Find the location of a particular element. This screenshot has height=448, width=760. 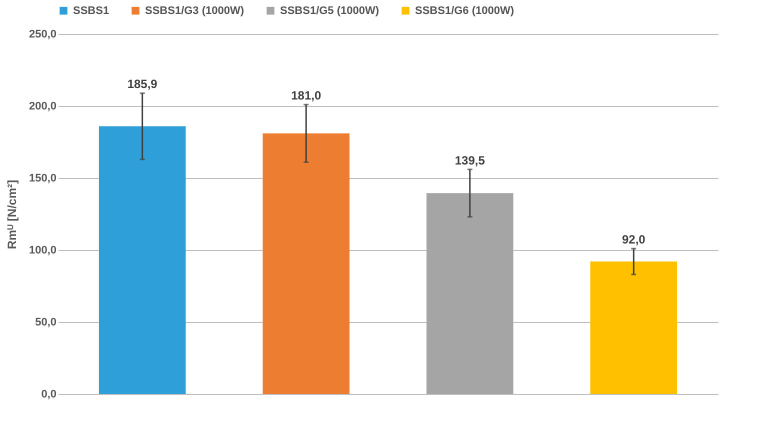

legend-label: SSBS1 is located at coordinates (91, 10).